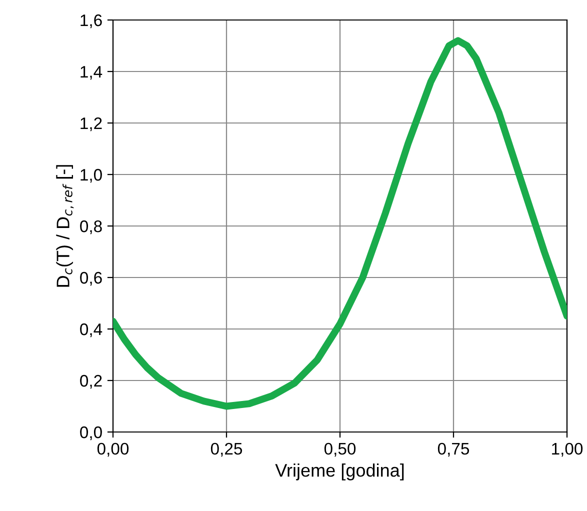 This screenshot has height=511, width=587. I want to click on y-tick-label: 0,8, so click(91, 227).